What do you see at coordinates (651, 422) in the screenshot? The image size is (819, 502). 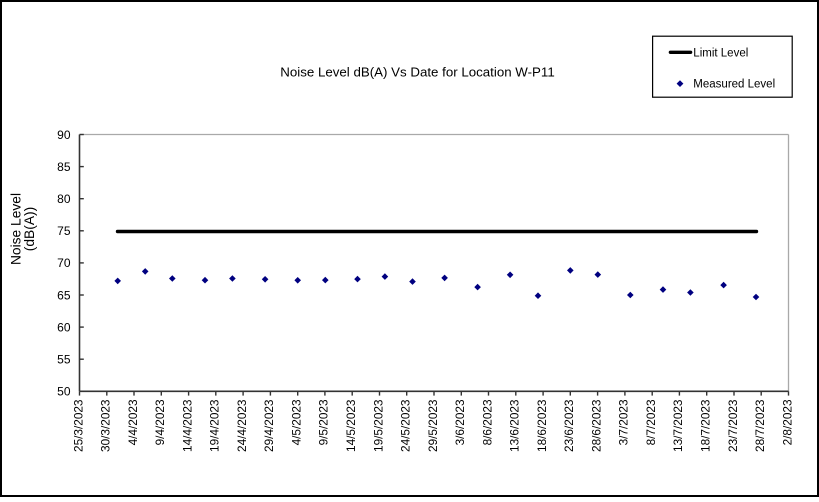 I see `svg-text: 8/7/2023` at bounding box center [651, 422].